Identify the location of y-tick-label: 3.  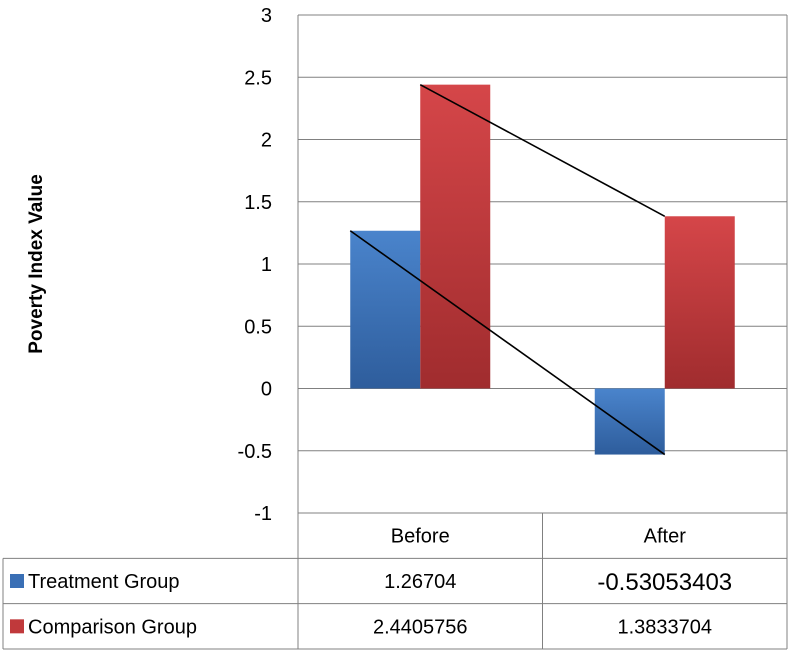
(266, 16).